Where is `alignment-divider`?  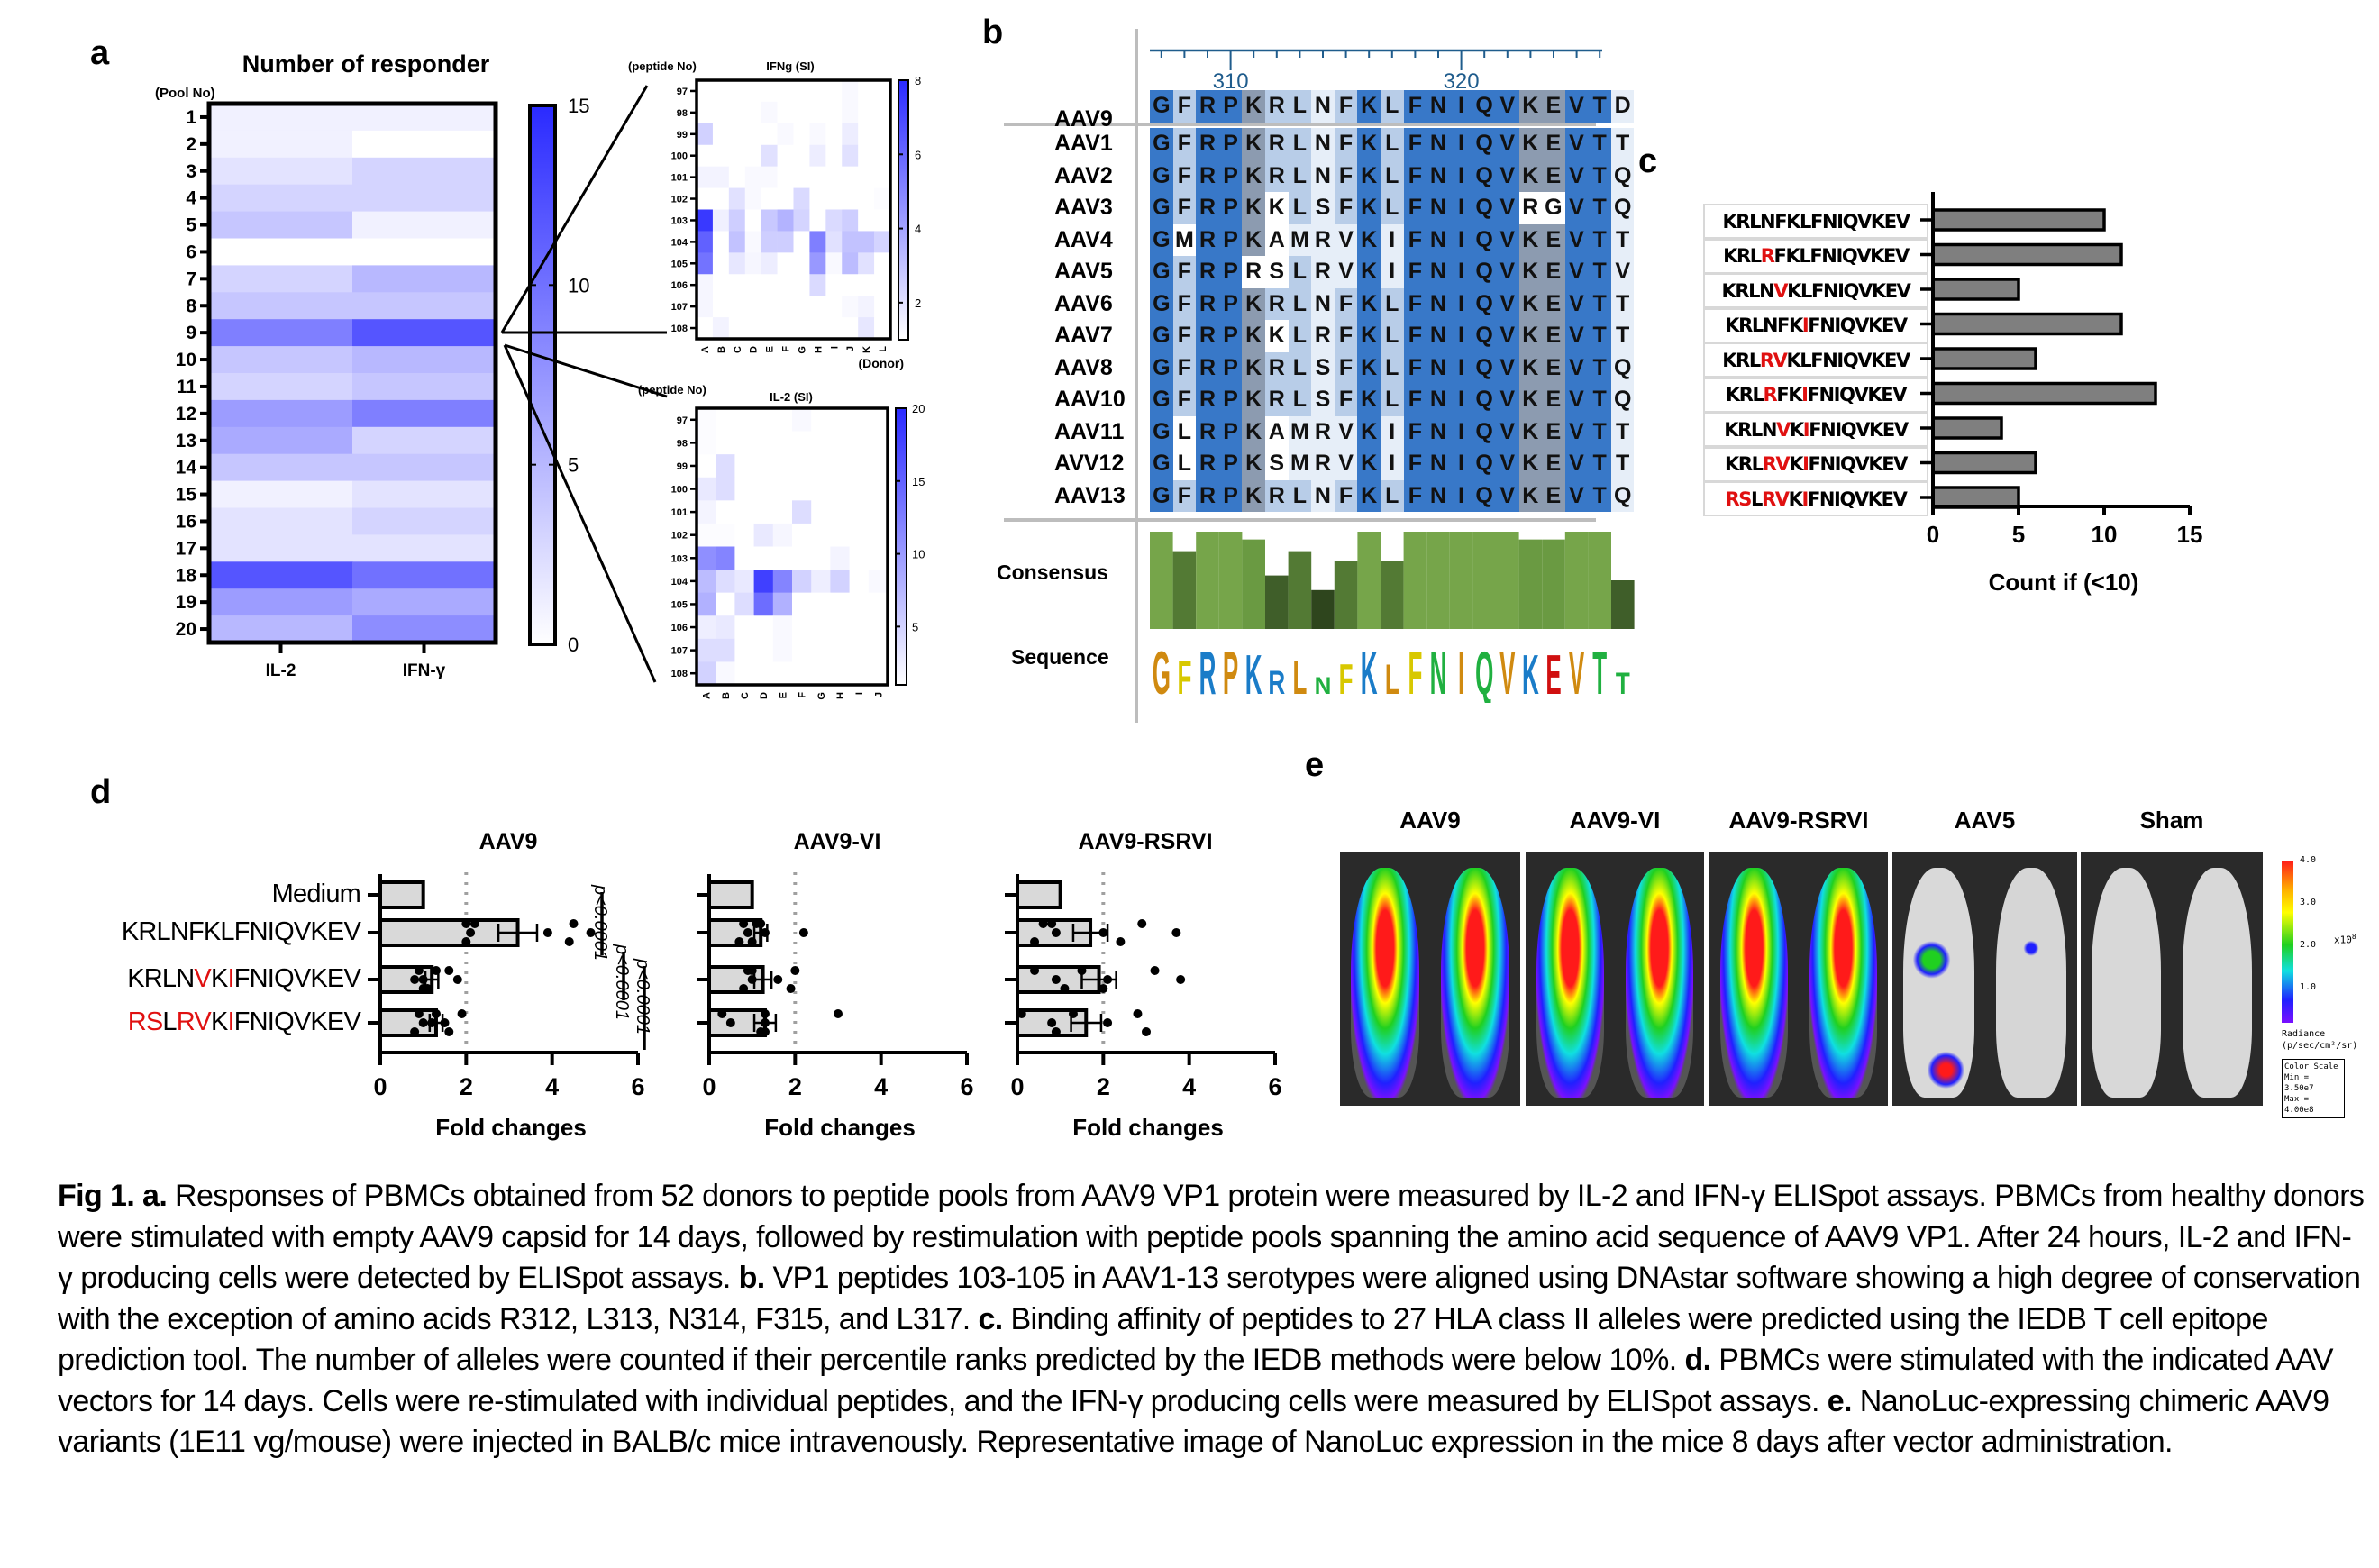
alignment-divider is located at coordinates (1300, 124).